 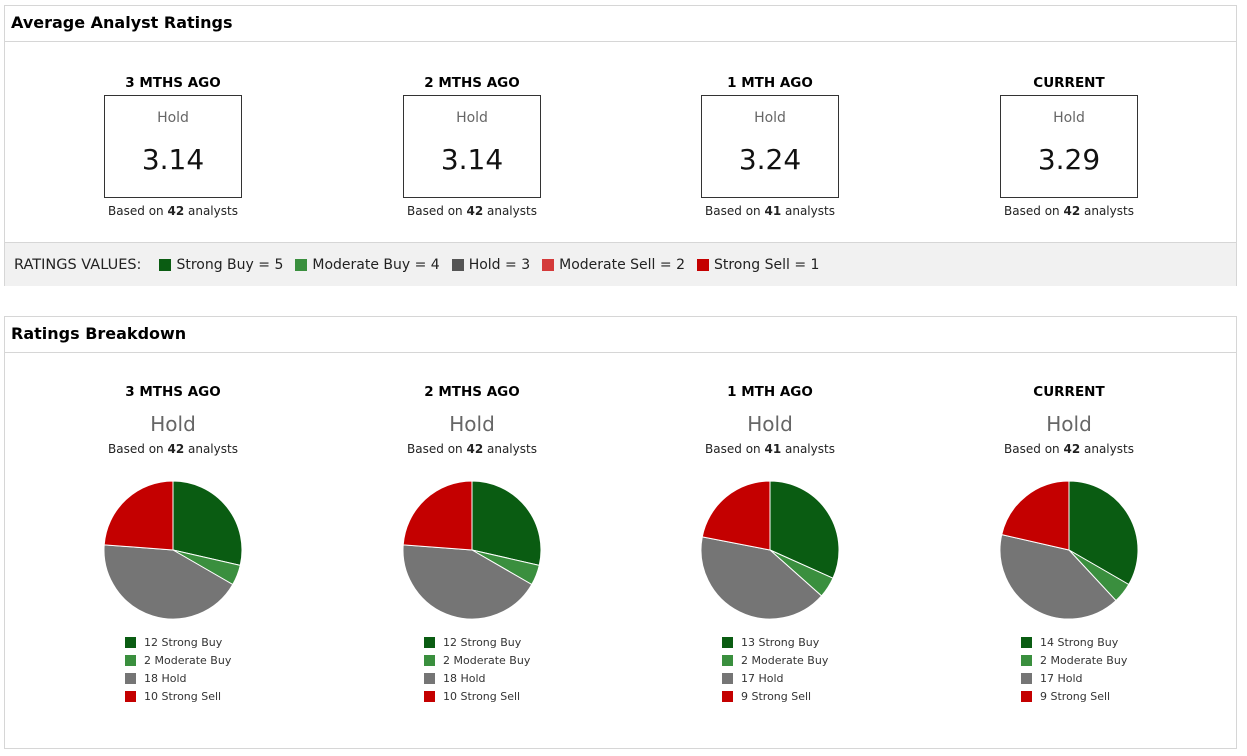 What do you see at coordinates (78, 264) in the screenshot?
I see `ratings-values-title: RATINGS VALUES:` at bounding box center [78, 264].